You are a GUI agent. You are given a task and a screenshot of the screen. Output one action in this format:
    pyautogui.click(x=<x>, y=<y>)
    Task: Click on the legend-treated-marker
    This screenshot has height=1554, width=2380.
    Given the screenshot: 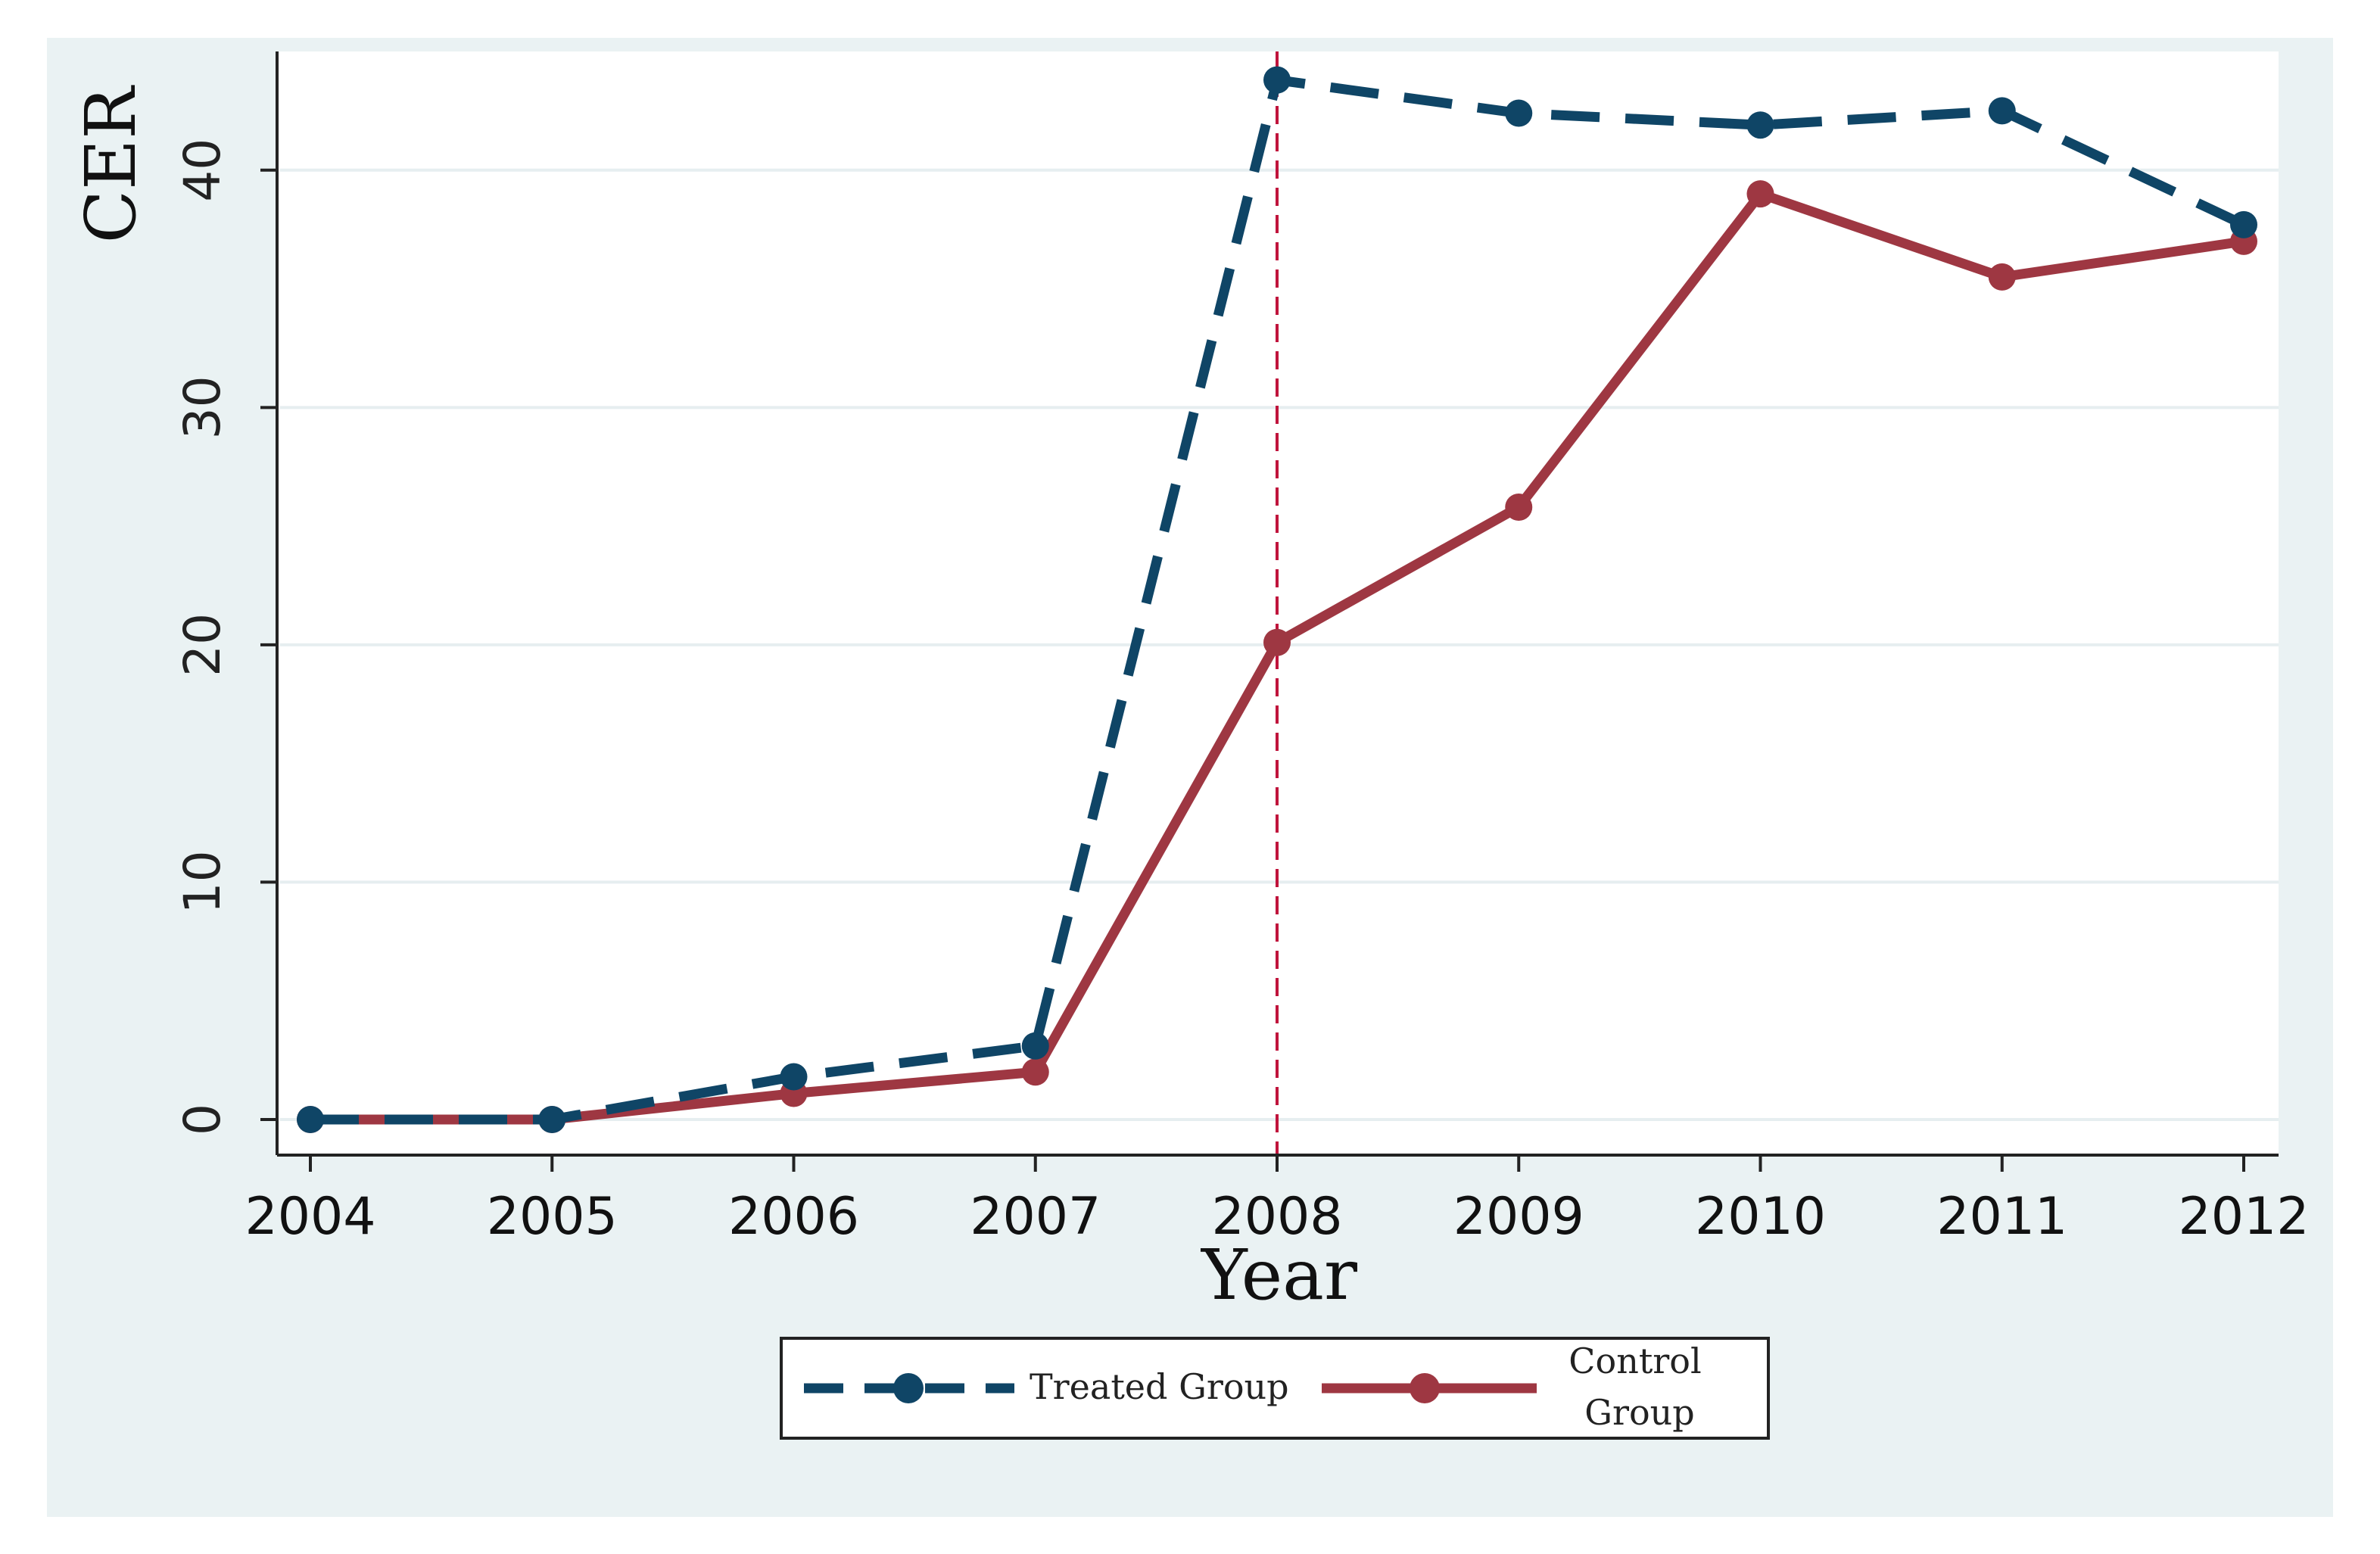 What is the action you would take?
    pyautogui.click(x=908, y=1388)
    